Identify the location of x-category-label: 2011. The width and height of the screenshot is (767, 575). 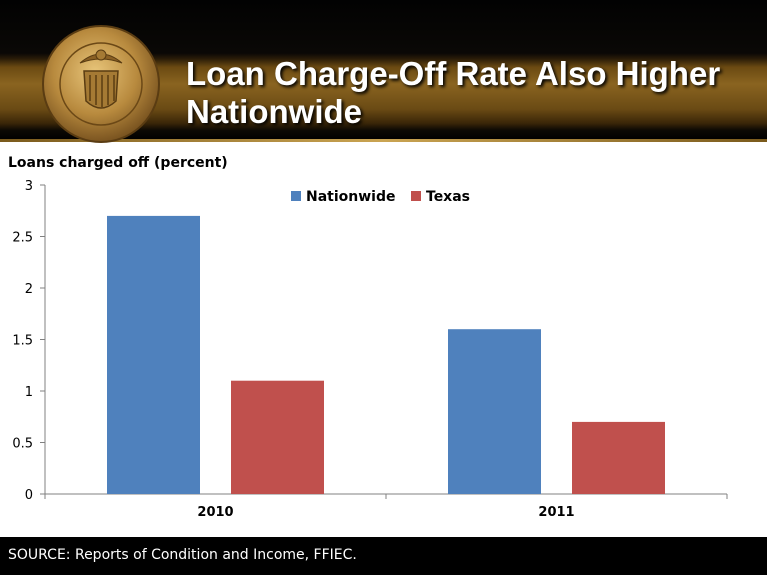
(556, 512).